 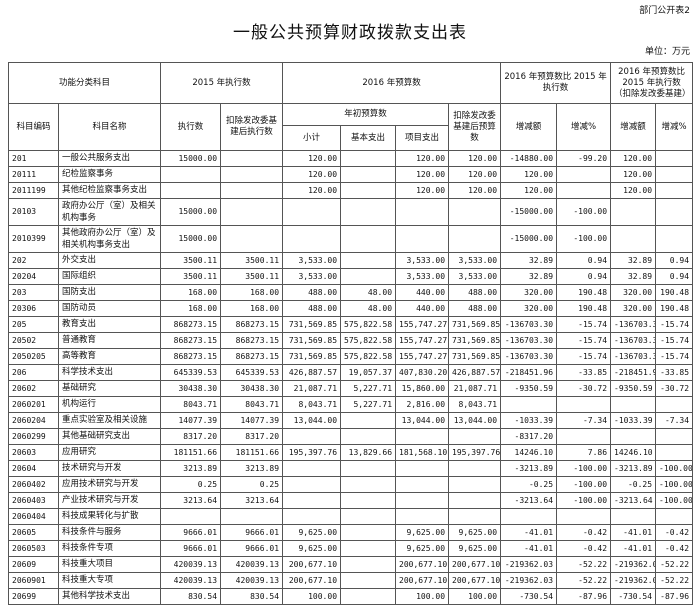 What do you see at coordinates (33, 190) in the screenshot?
I see `cell-code: 2011199` at bounding box center [33, 190].